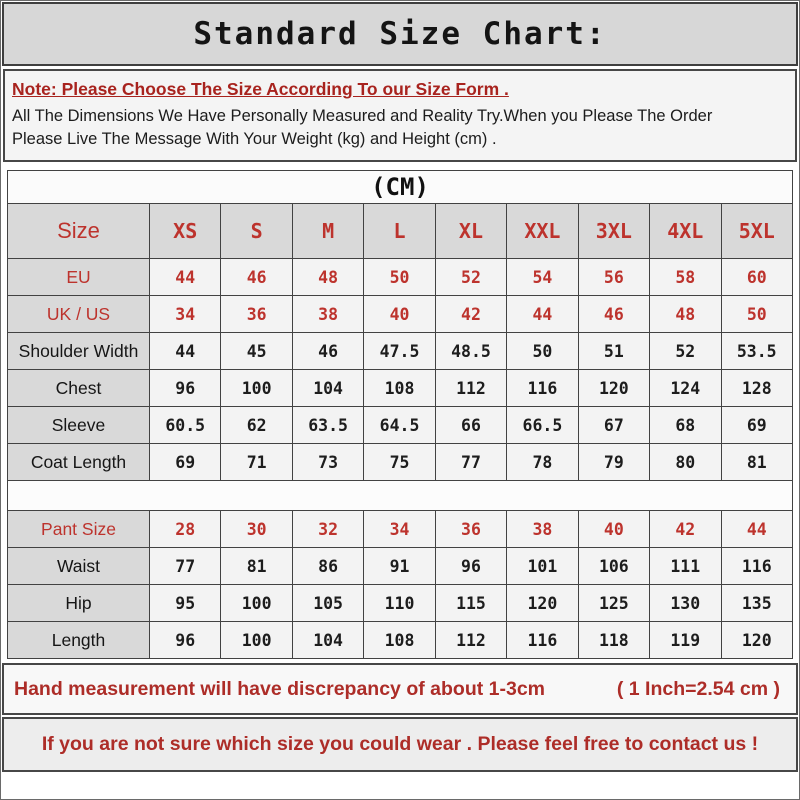 The image size is (800, 800). Describe the element at coordinates (328, 462) in the screenshot. I see `value-cell: 73` at that location.